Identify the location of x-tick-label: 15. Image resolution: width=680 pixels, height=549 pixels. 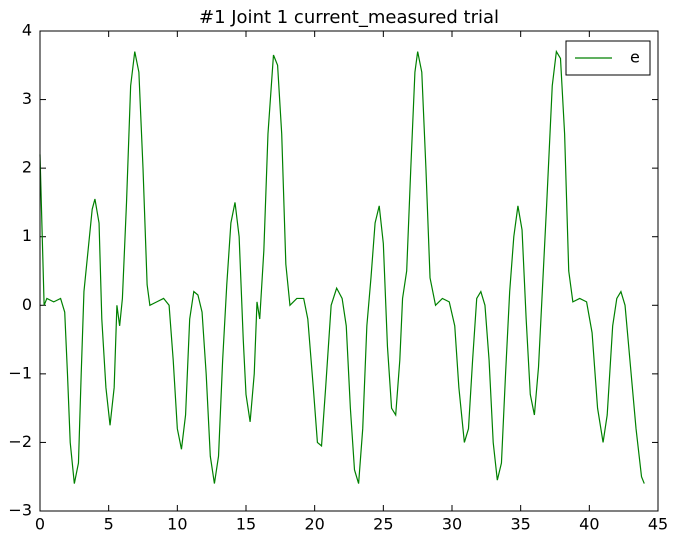
(246, 524).